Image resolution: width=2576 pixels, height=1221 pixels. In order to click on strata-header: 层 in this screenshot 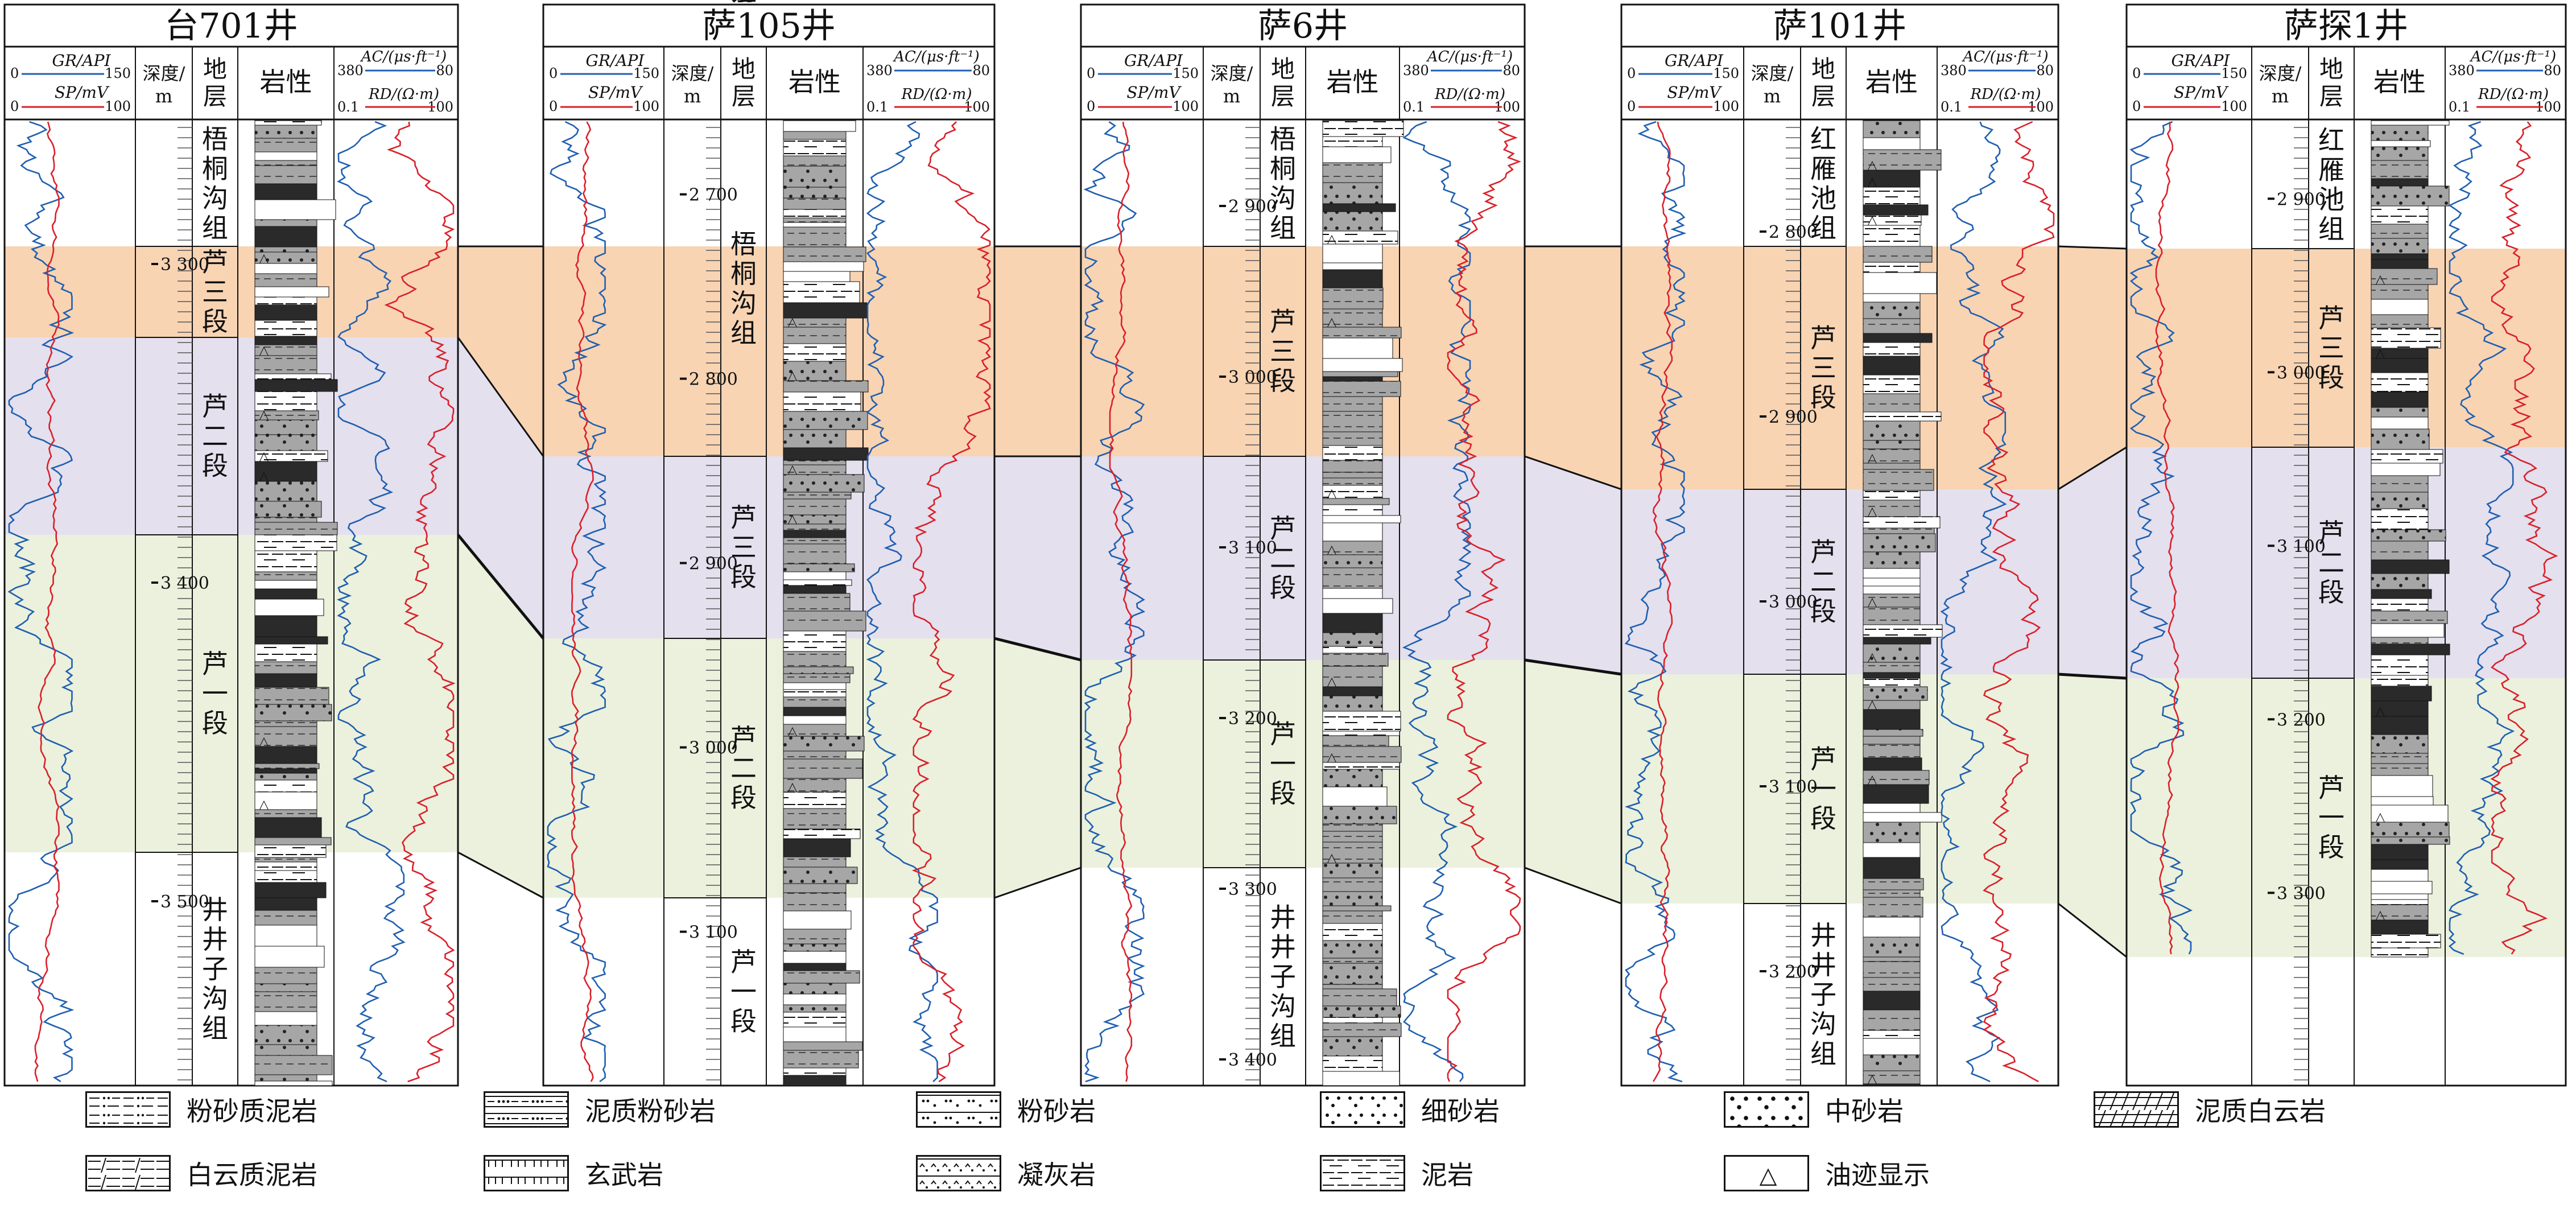, I will do `click(1823, 96)`.